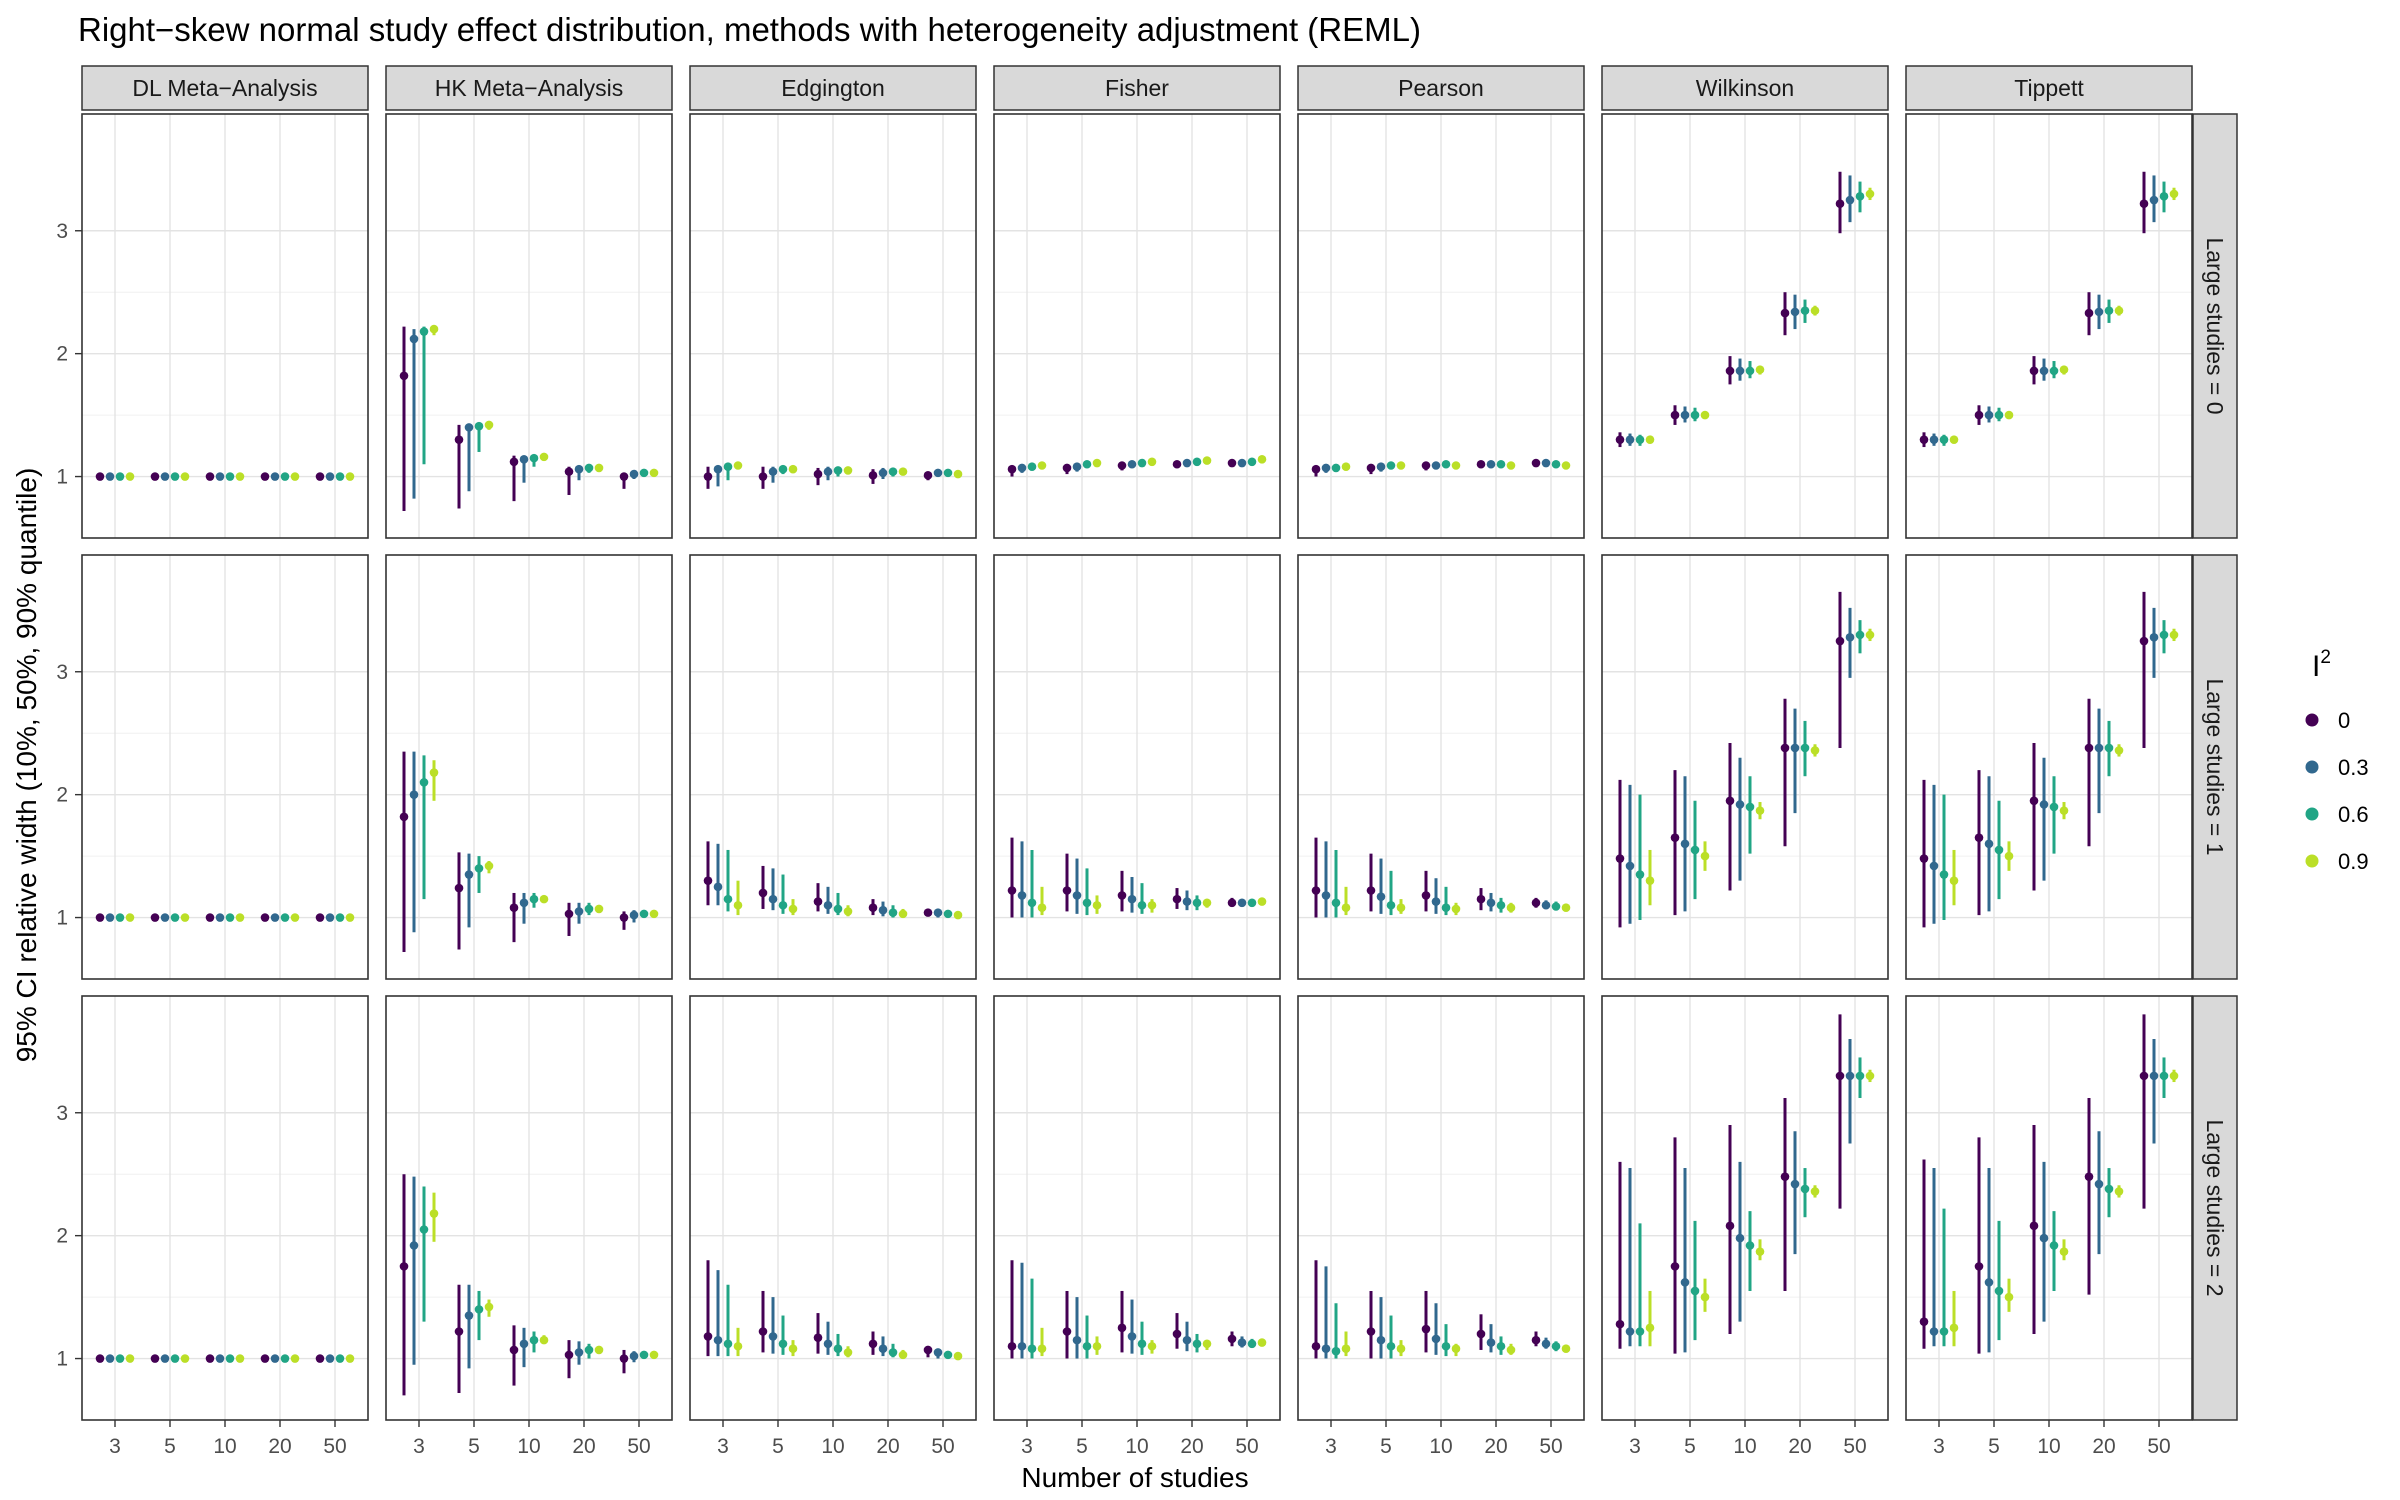 The height and width of the screenshot is (1500, 2400). What do you see at coordinates (62, 795) in the screenshot?
I see `y-tick-label: 2` at bounding box center [62, 795].